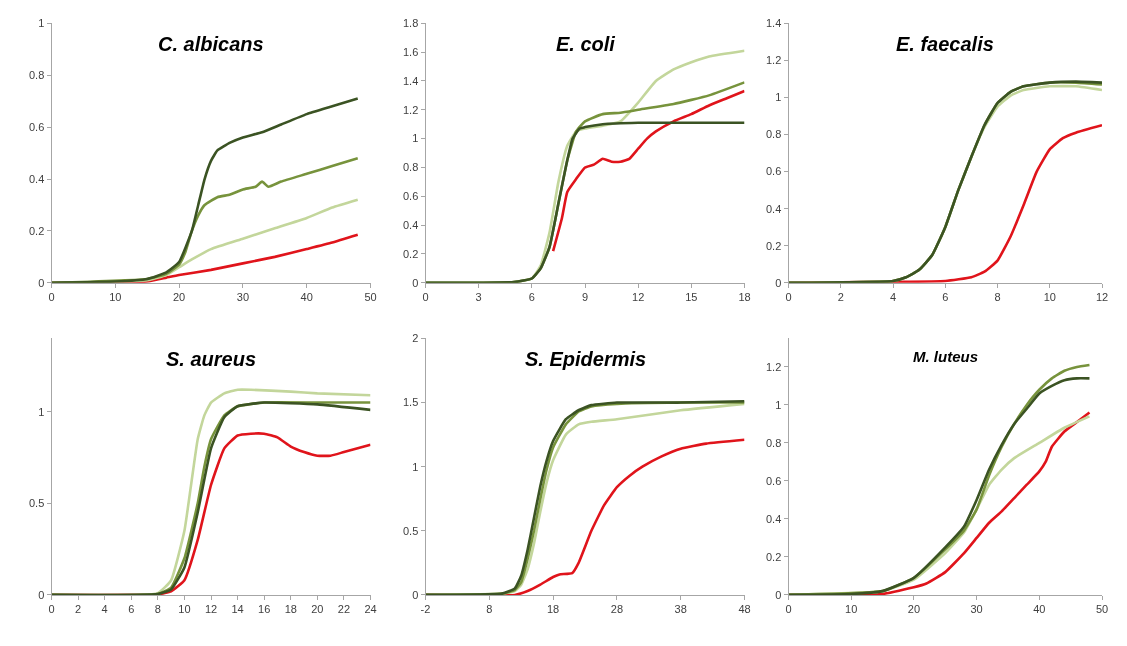  Describe the element at coordinates (744, 609) in the screenshot. I see `x-tick-label: 48` at that location.